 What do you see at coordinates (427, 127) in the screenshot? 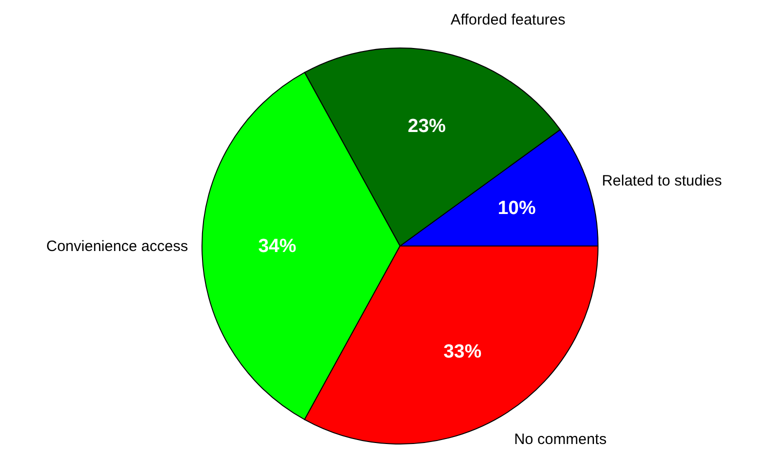
I see `data-label: 23%` at bounding box center [427, 127].